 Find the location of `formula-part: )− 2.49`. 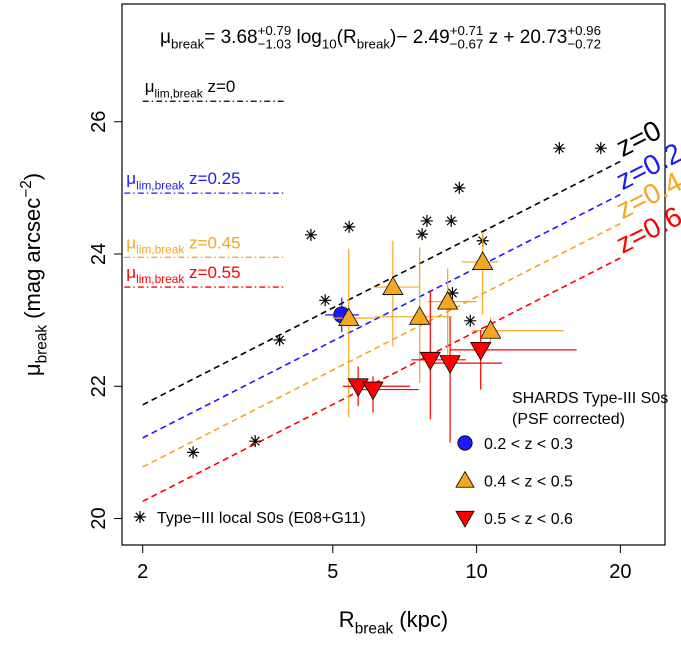

formula-part: )− 2.49 is located at coordinates (420, 37).